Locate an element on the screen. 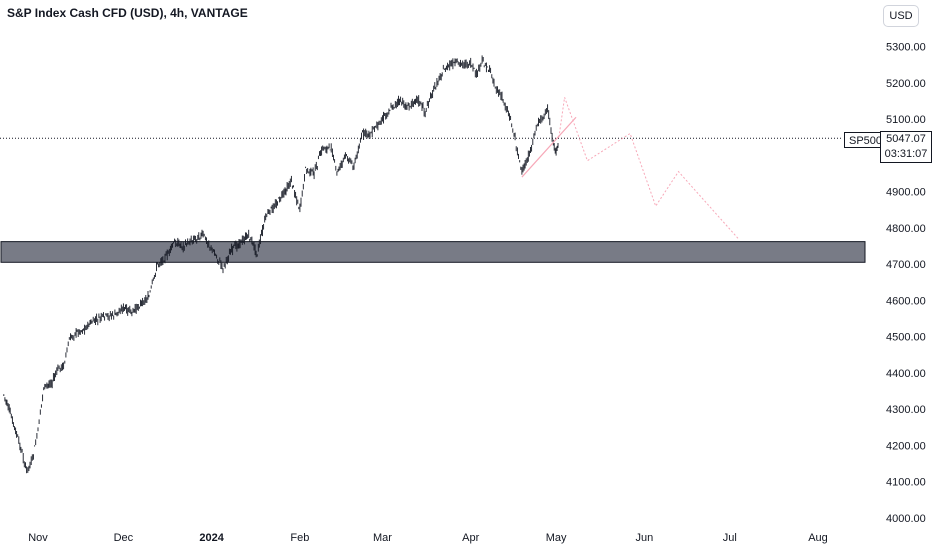 This screenshot has height=550, width=932. chart-title: S&P Index Cash CFD (USD), 4h, VANTAGE is located at coordinates (127, 13).